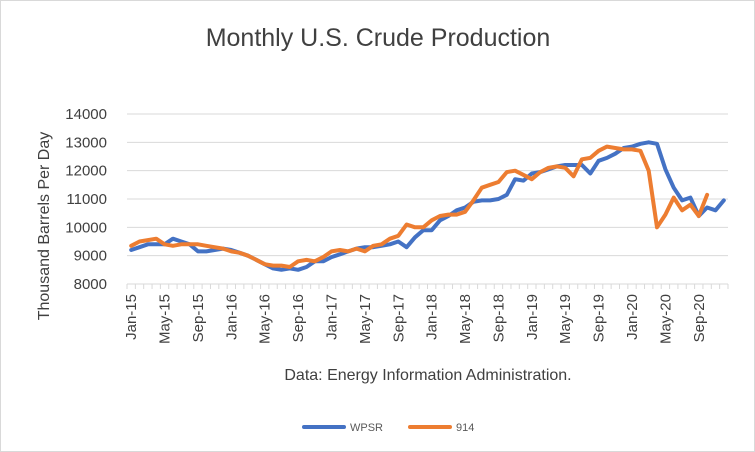 The width and height of the screenshot is (755, 452). I want to click on y-tick-label: 14000, so click(86, 114).